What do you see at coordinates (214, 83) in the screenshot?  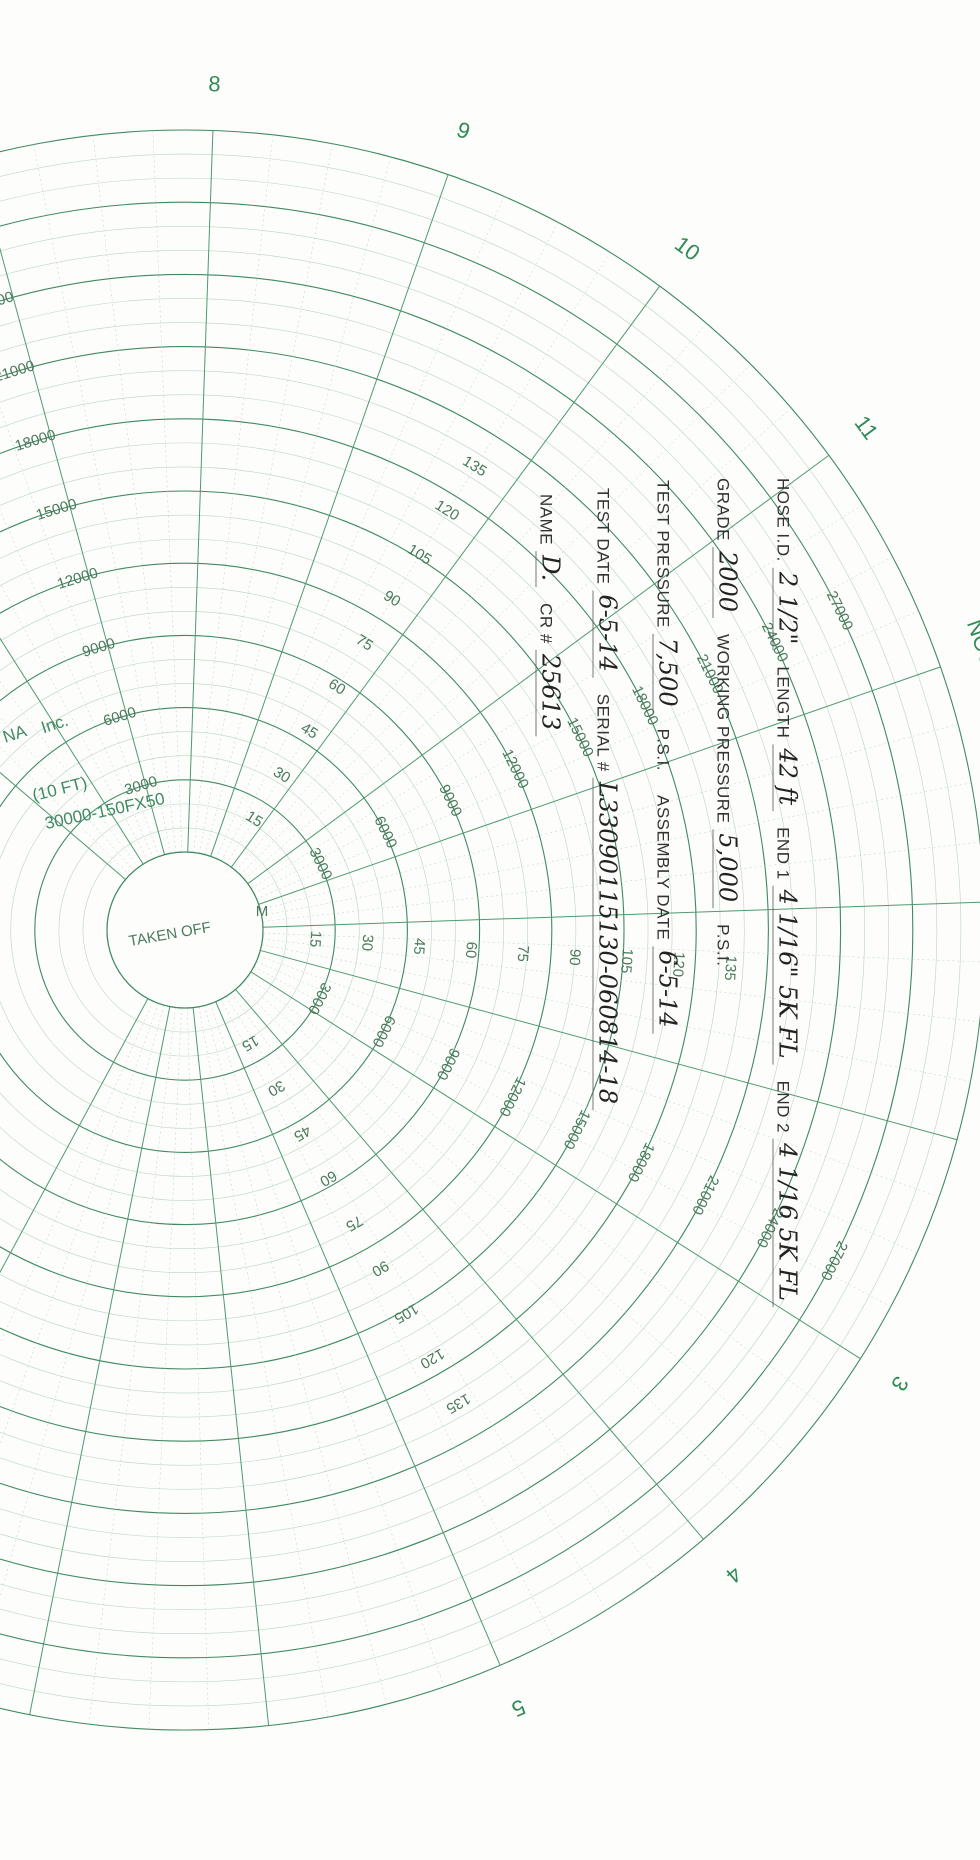 I see `hour-label: 8` at bounding box center [214, 83].